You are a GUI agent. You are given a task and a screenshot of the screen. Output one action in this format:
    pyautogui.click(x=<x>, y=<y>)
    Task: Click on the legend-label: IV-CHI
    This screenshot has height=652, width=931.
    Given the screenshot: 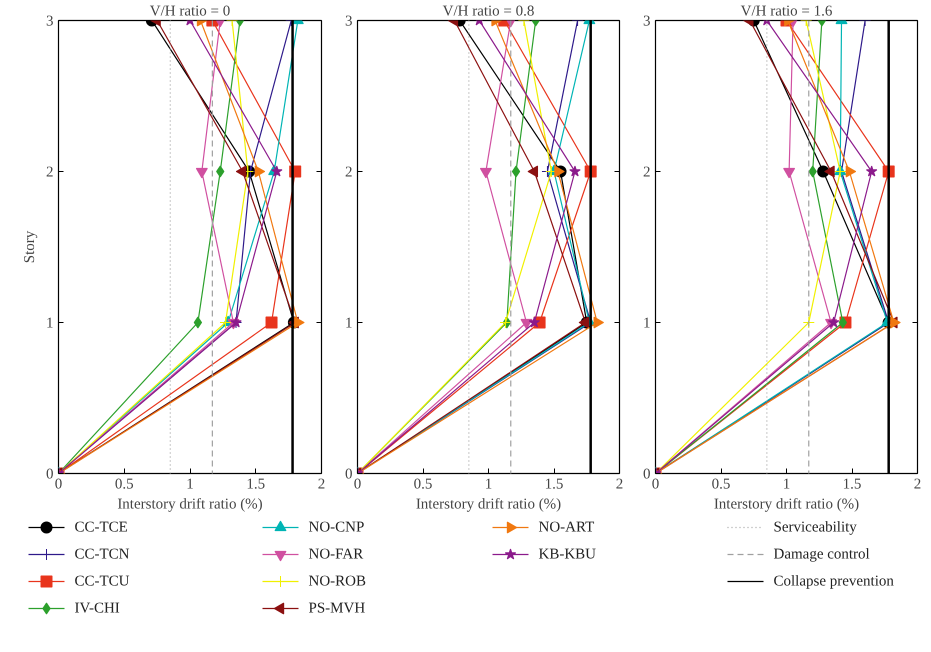 What is the action you would take?
    pyautogui.click(x=97, y=608)
    